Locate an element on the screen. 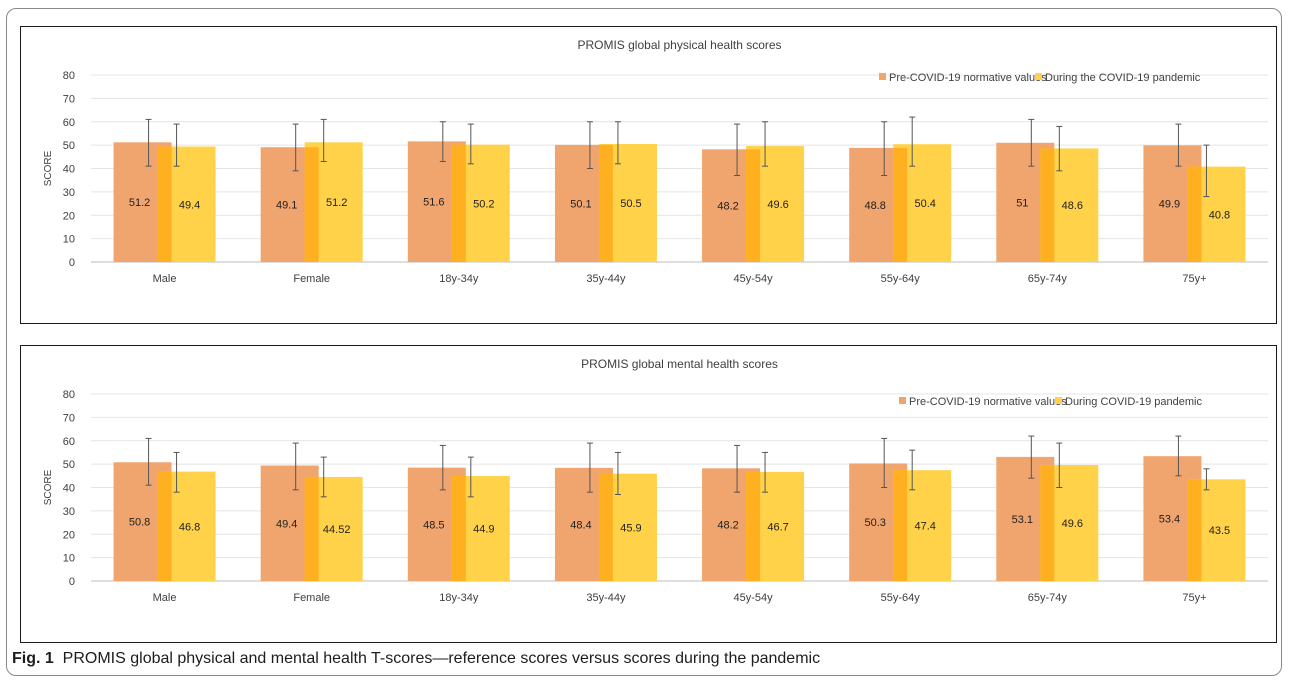  data-label-pre-0: 51.2 is located at coordinates (139, 203).